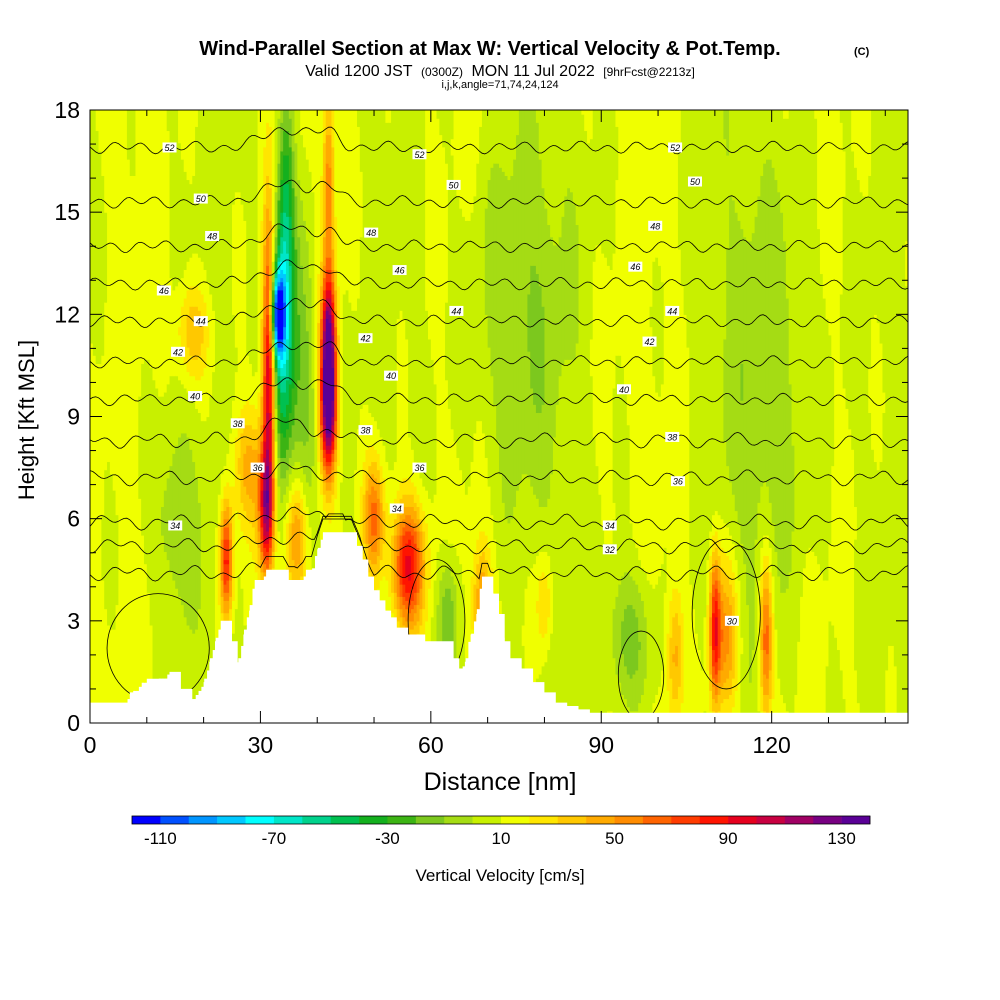 The image size is (1000, 1000). I want to click on colorbar-frame, so click(501, 820).